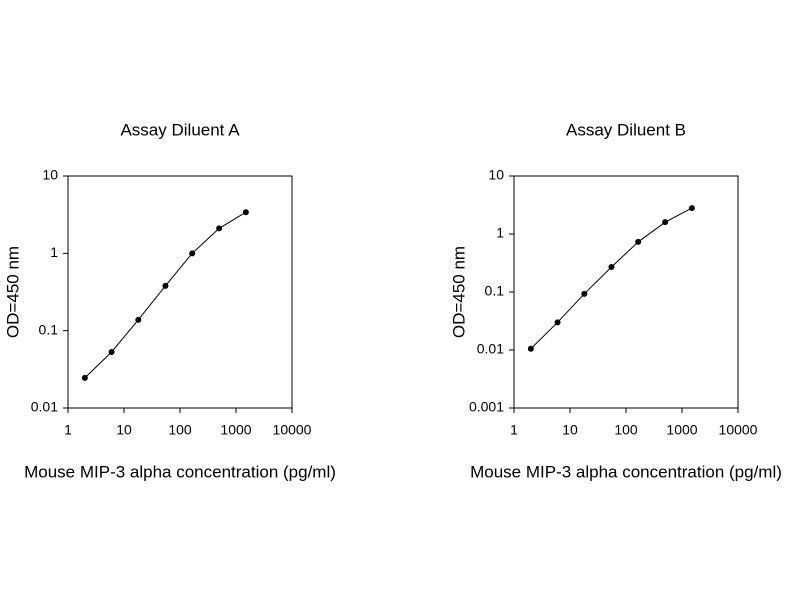  Describe the element at coordinates (486, 407) in the screenshot. I see `y-tick-label: 0.001` at that location.